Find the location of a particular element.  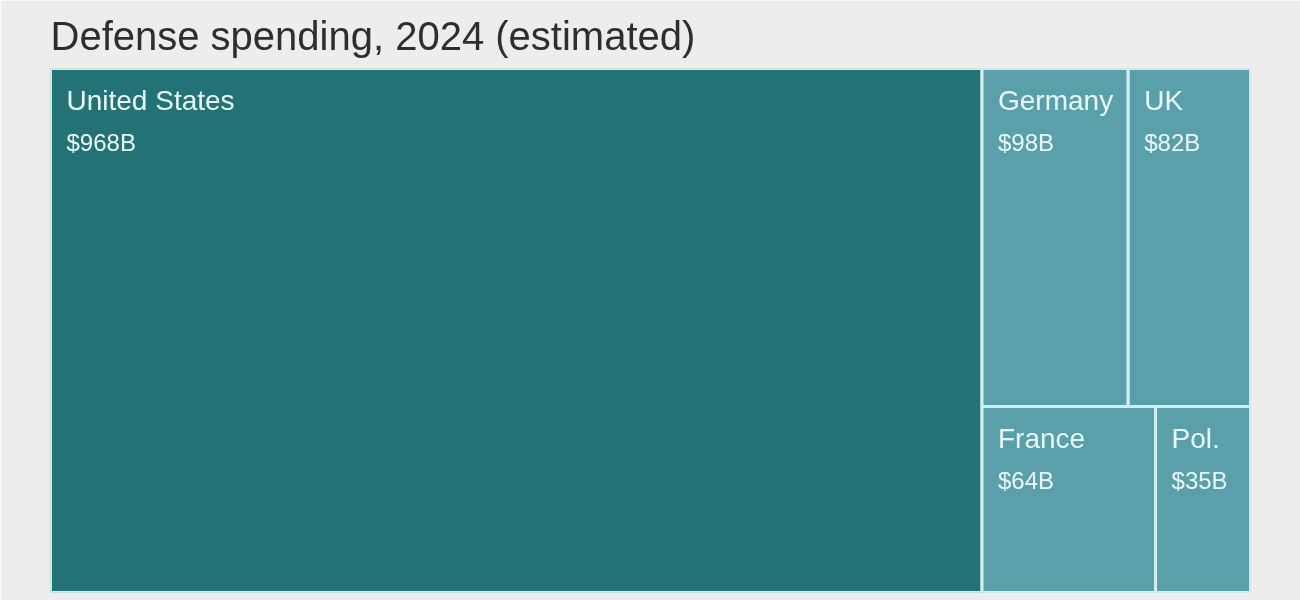

data-label: $968B is located at coordinates (101, 142).